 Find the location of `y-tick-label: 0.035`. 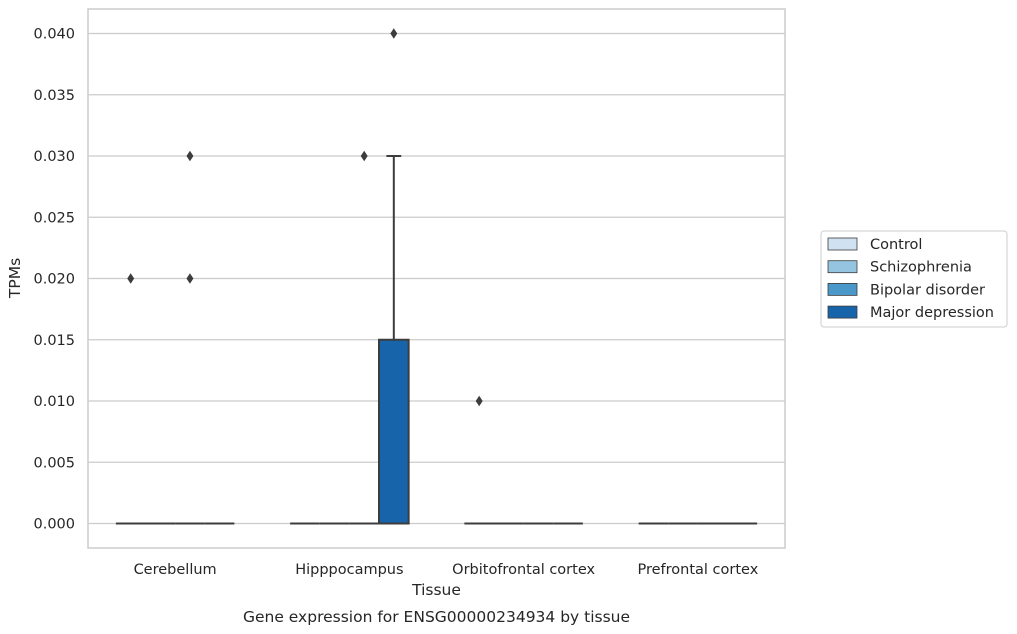

y-tick-label: 0.035 is located at coordinates (54, 96).